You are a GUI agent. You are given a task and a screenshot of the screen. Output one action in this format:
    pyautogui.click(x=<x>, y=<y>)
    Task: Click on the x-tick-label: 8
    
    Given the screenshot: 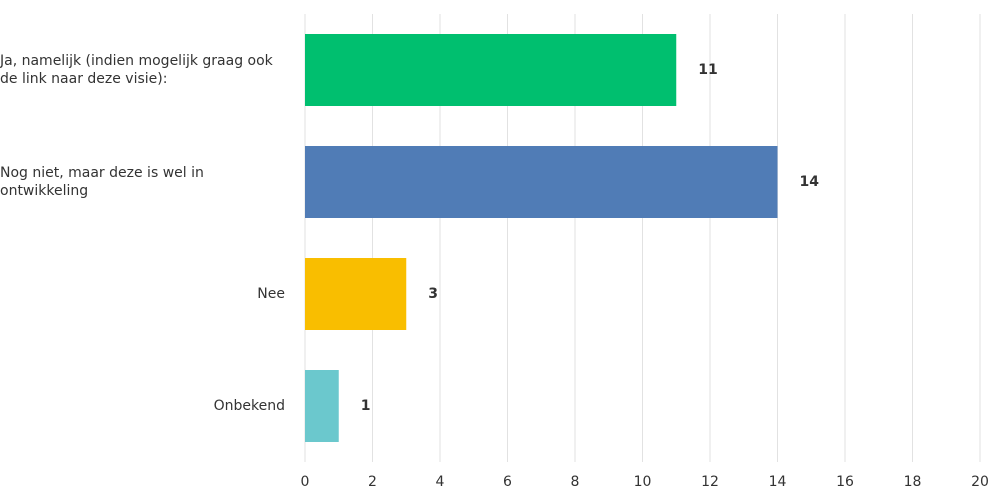 What is the action you would take?
    pyautogui.click(x=575, y=482)
    